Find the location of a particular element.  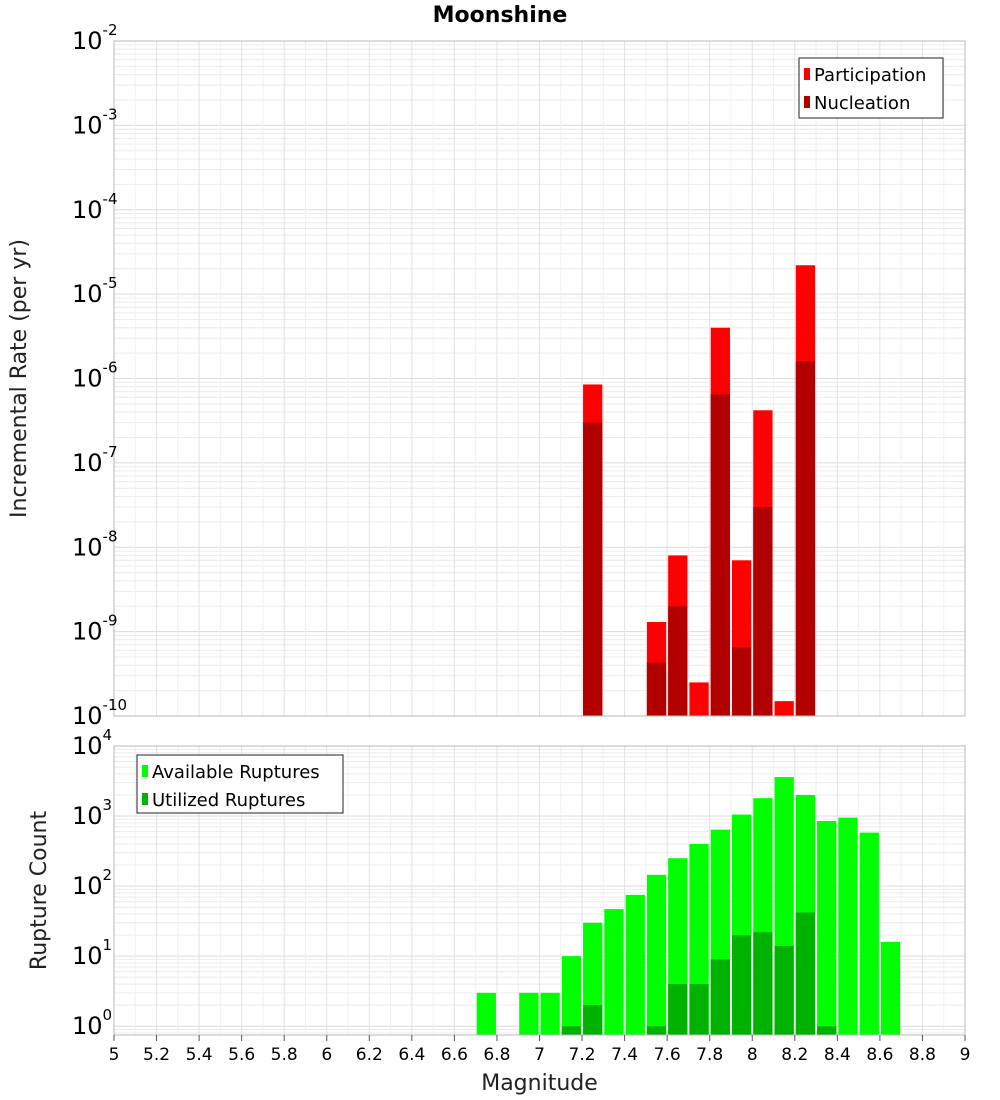

x-tick-label: 8 is located at coordinates (752, 1055).